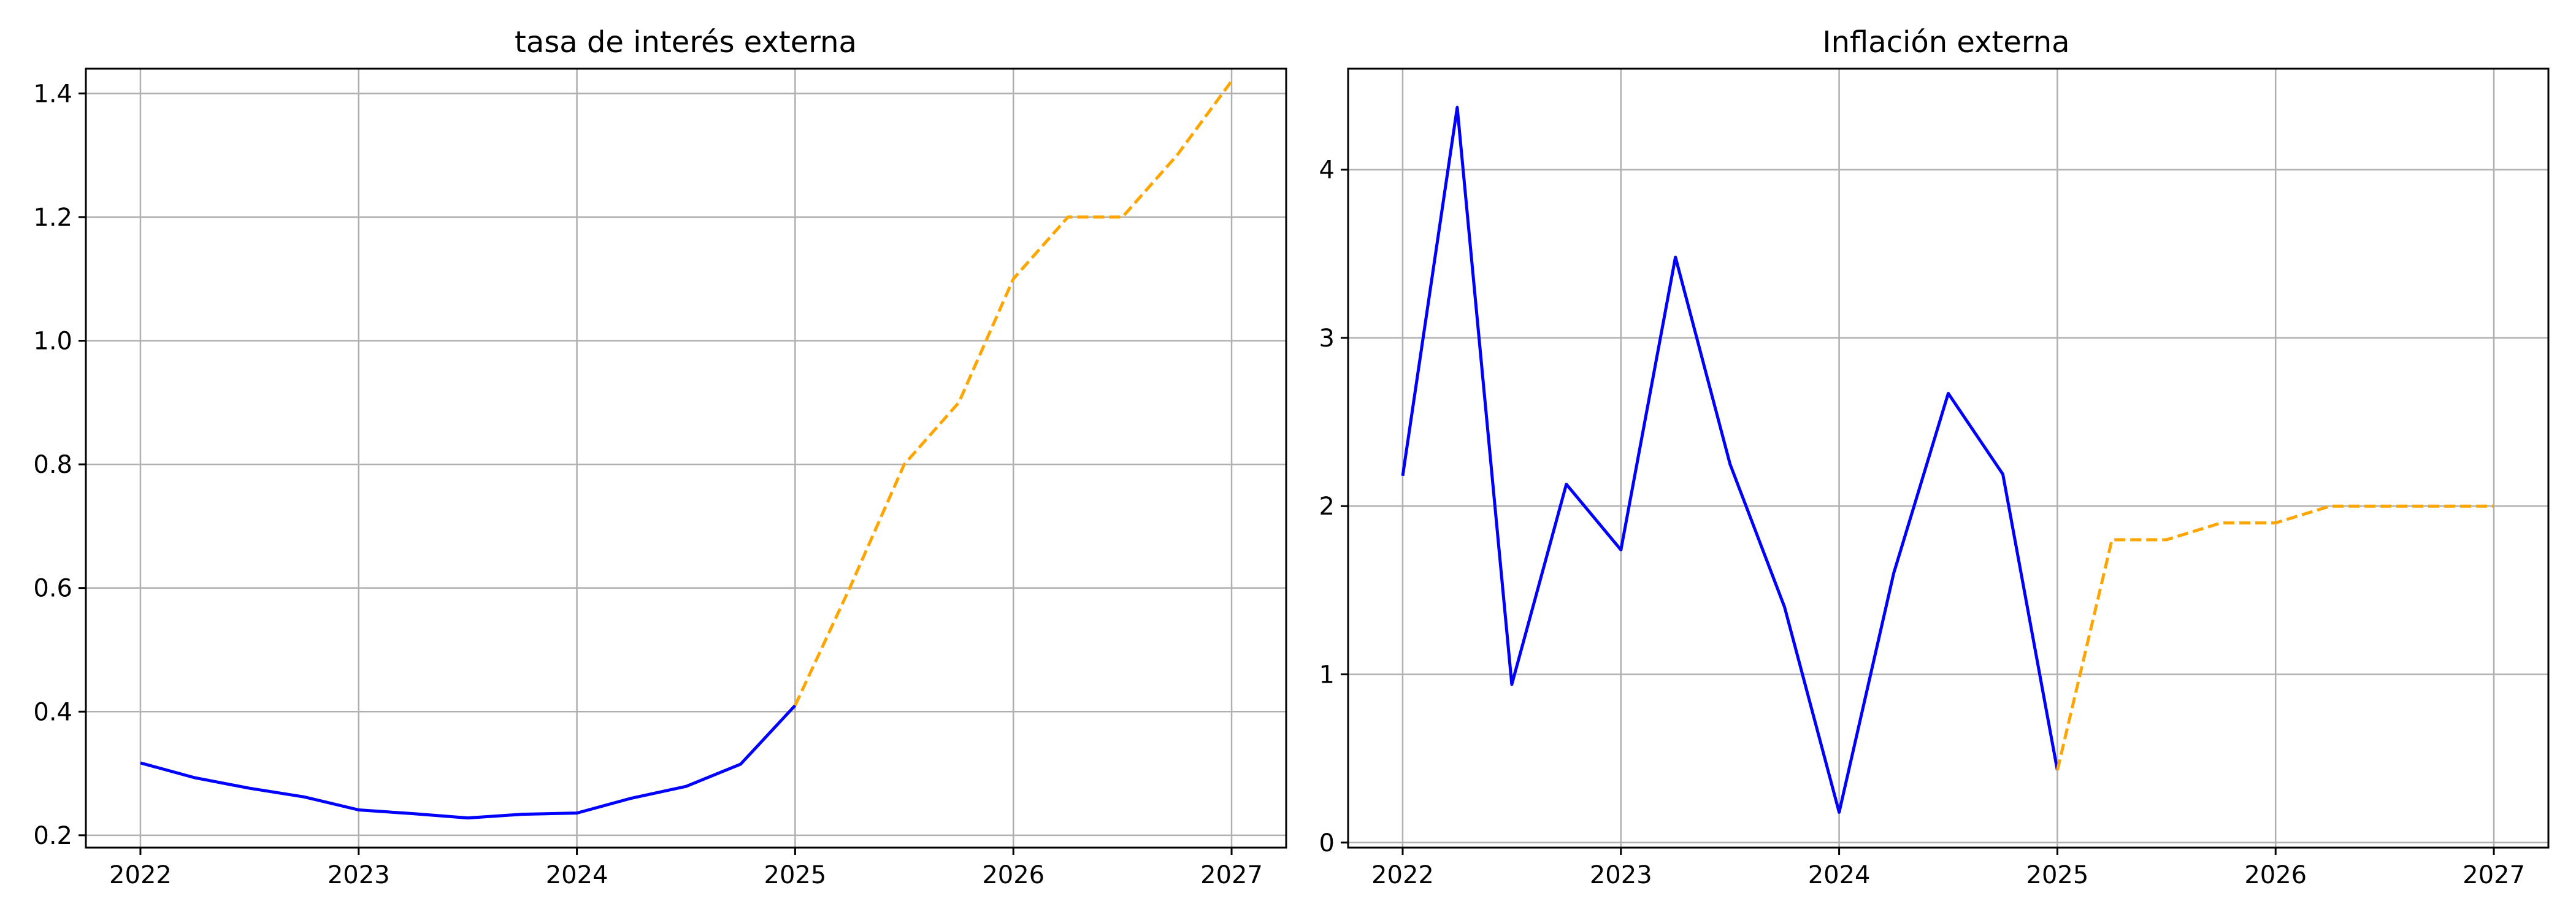  Describe the element at coordinates (1327, 170) in the screenshot. I see `y-tick-label: 4` at that location.